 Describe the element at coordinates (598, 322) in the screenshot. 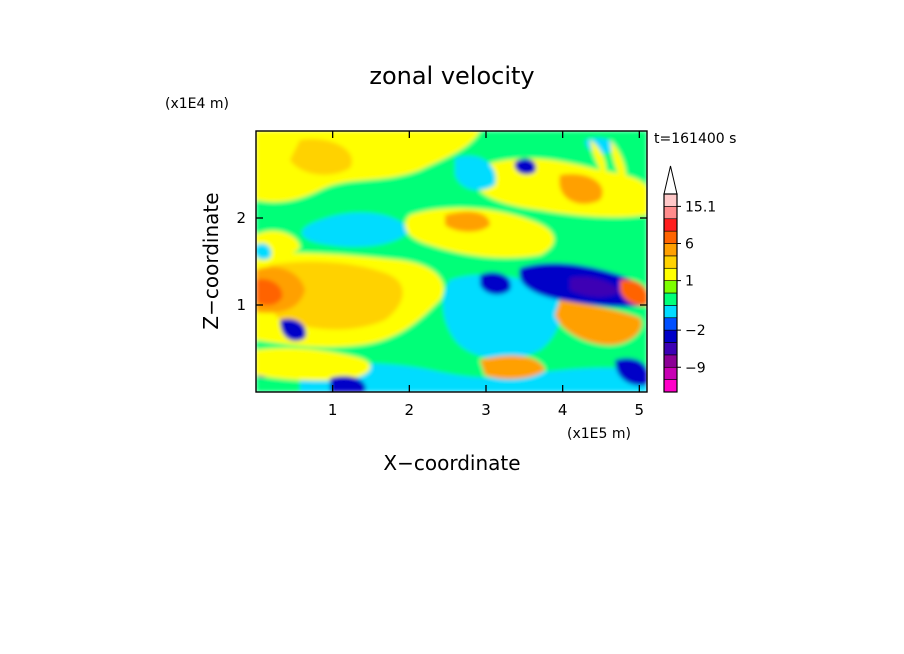

I see `contour-right-orange` at that location.